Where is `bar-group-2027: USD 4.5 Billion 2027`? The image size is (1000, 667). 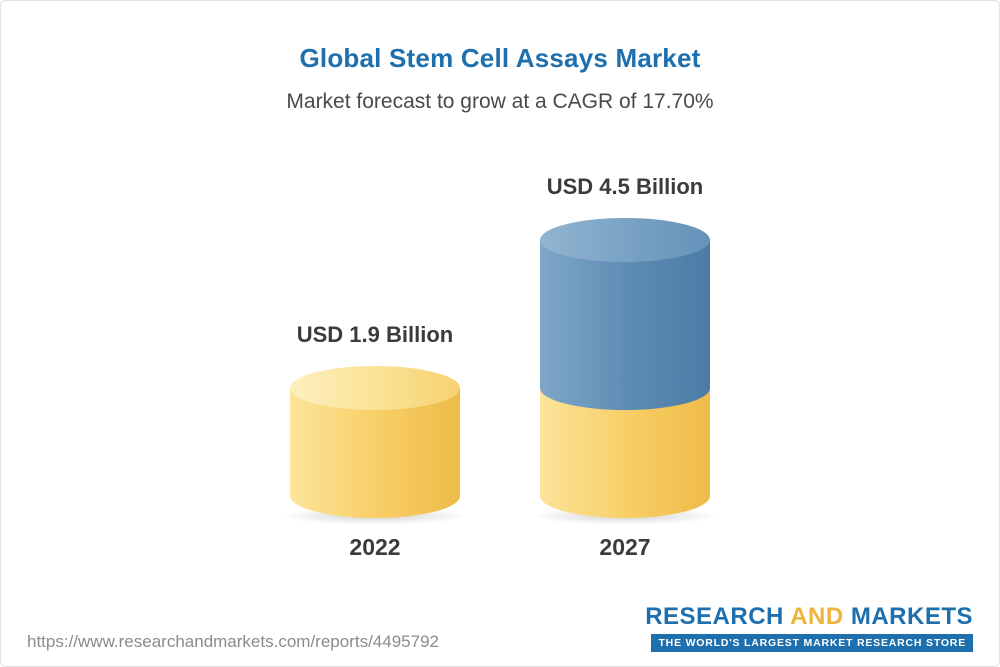 bar-group-2027: USD 4.5 Billion 2027 is located at coordinates (625, 367).